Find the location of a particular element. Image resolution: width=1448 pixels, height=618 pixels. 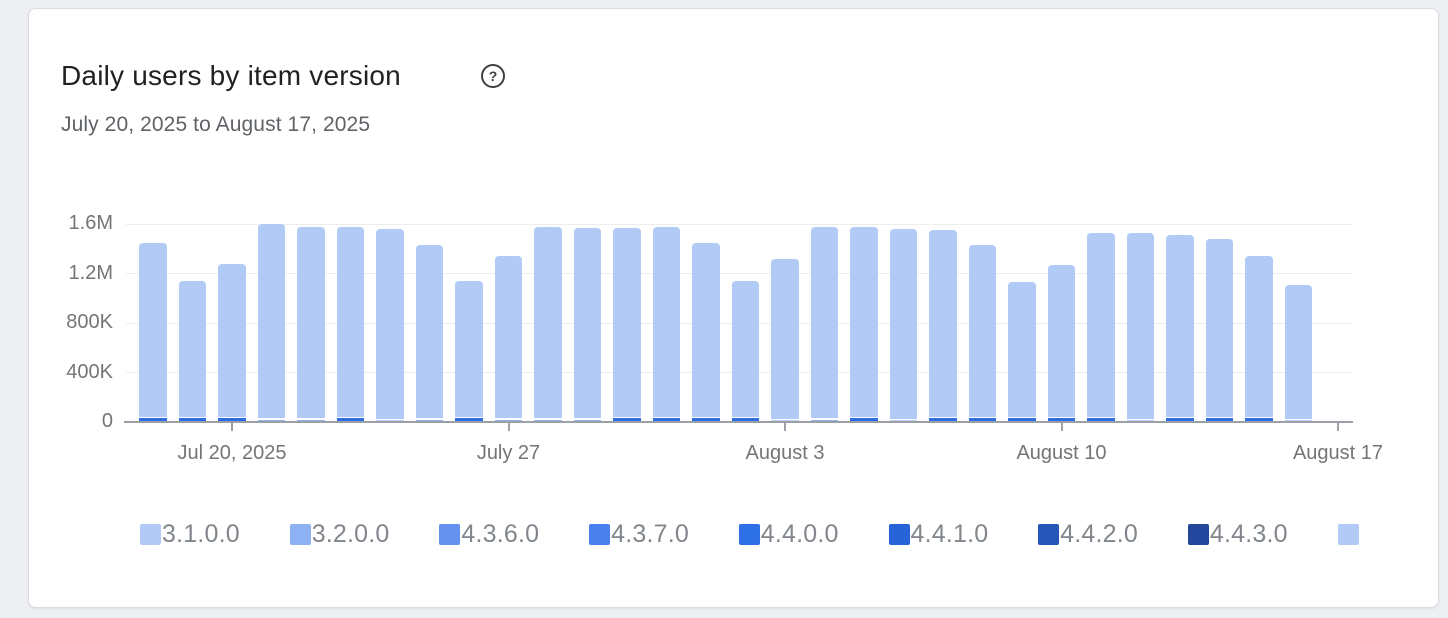

y-axis-label: 800K is located at coordinates (89, 322).